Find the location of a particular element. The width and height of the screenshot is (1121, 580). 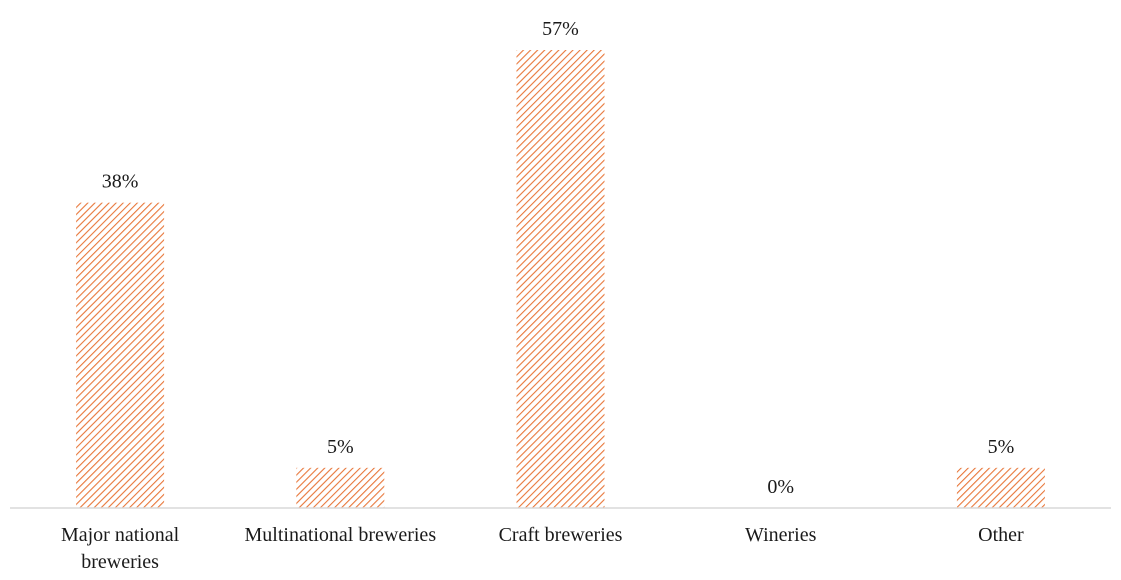

data-label-0: 38% is located at coordinates (120, 182).